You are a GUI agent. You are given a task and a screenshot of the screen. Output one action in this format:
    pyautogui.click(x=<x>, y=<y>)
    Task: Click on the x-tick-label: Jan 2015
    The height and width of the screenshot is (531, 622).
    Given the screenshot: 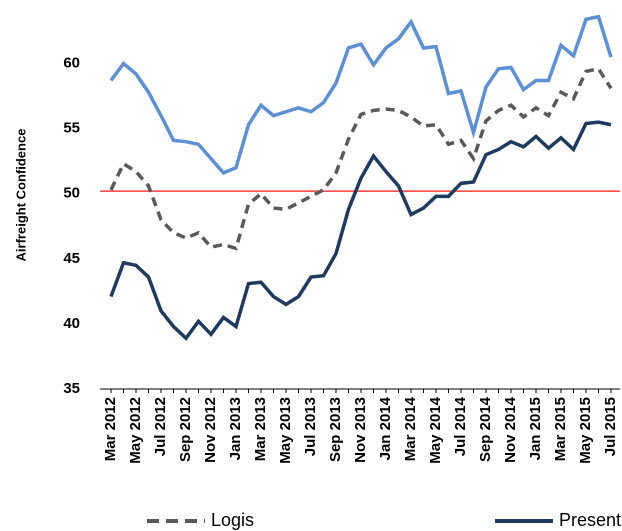 What is the action you would take?
    pyautogui.click(x=535, y=428)
    